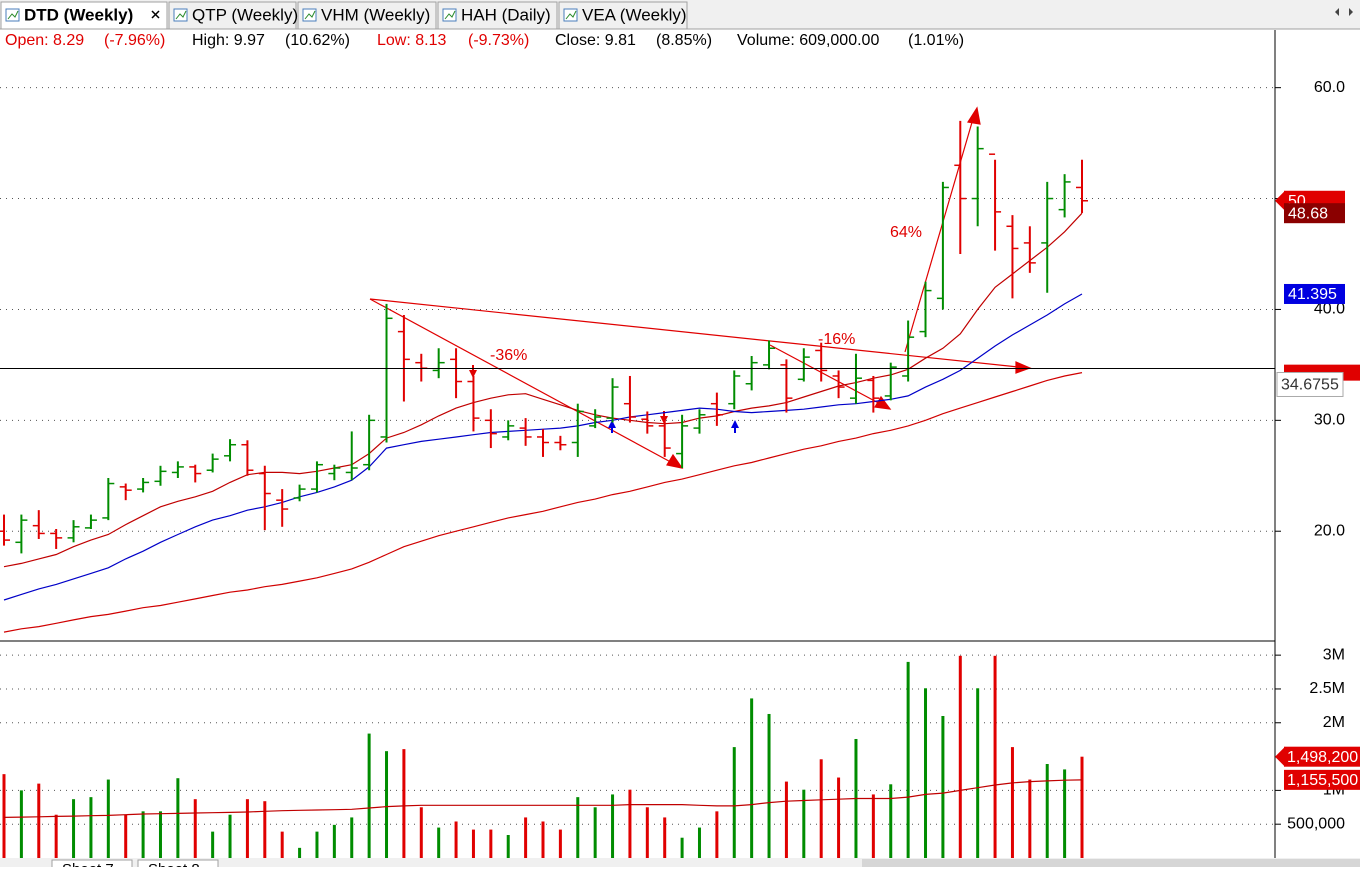 The height and width of the screenshot is (872, 1360). What do you see at coordinates (174, 864) in the screenshot?
I see `sheet-label: Sheet 8` at bounding box center [174, 864].